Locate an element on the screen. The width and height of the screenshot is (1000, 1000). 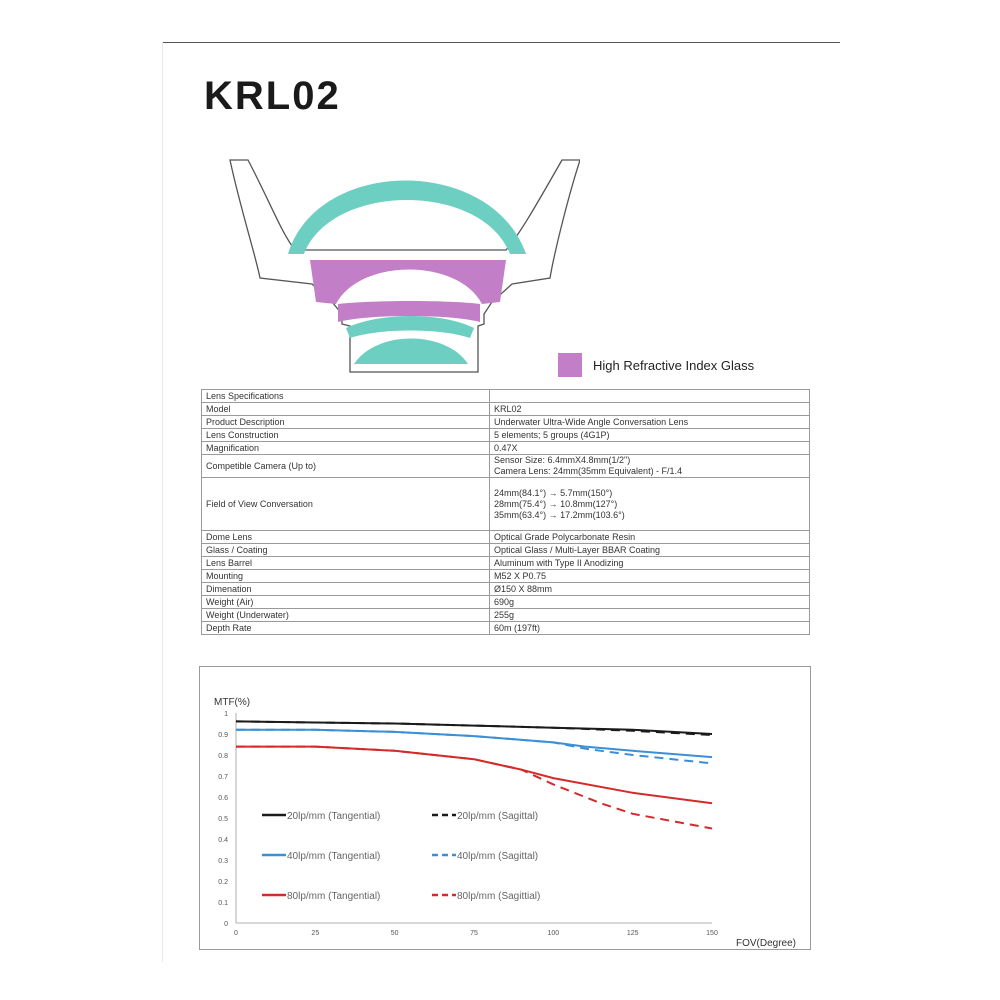
lens-cross-section-diagram is located at coordinates (404, 266).